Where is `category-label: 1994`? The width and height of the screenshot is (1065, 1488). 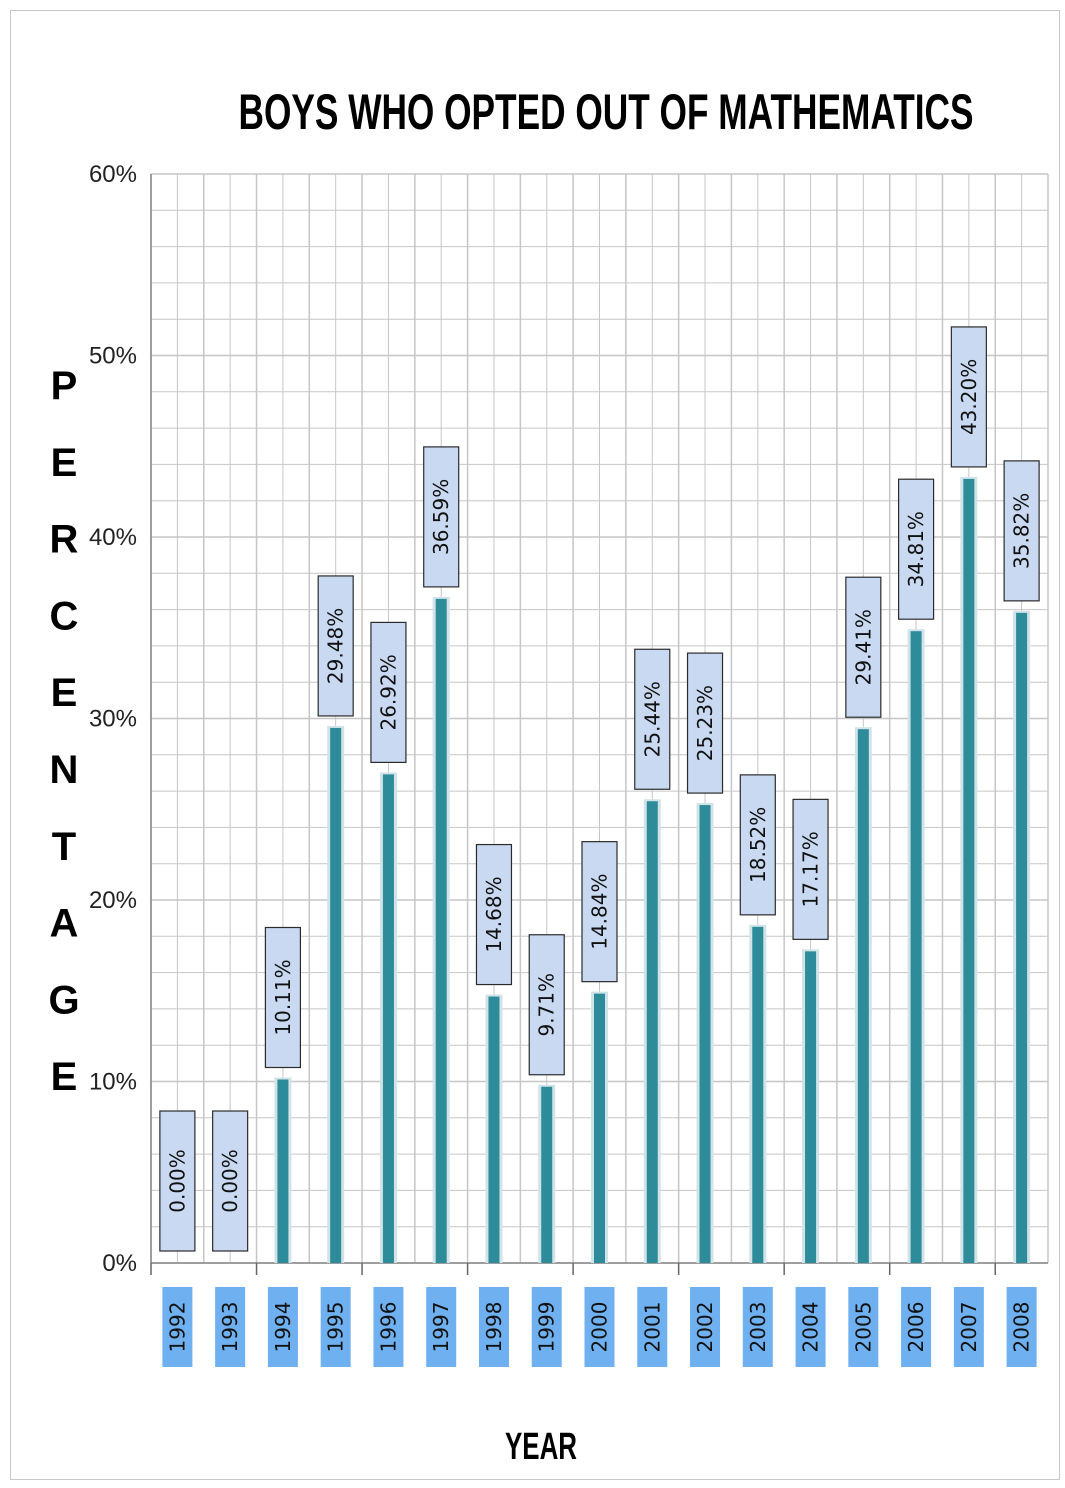
category-label: 1994 is located at coordinates (282, 1327).